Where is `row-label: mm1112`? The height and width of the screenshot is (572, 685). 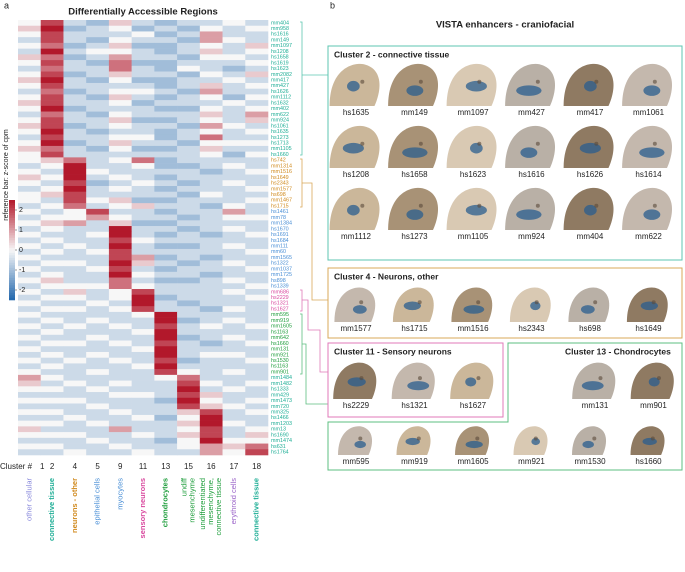
row-label: mm1112 is located at coordinates (281, 98).